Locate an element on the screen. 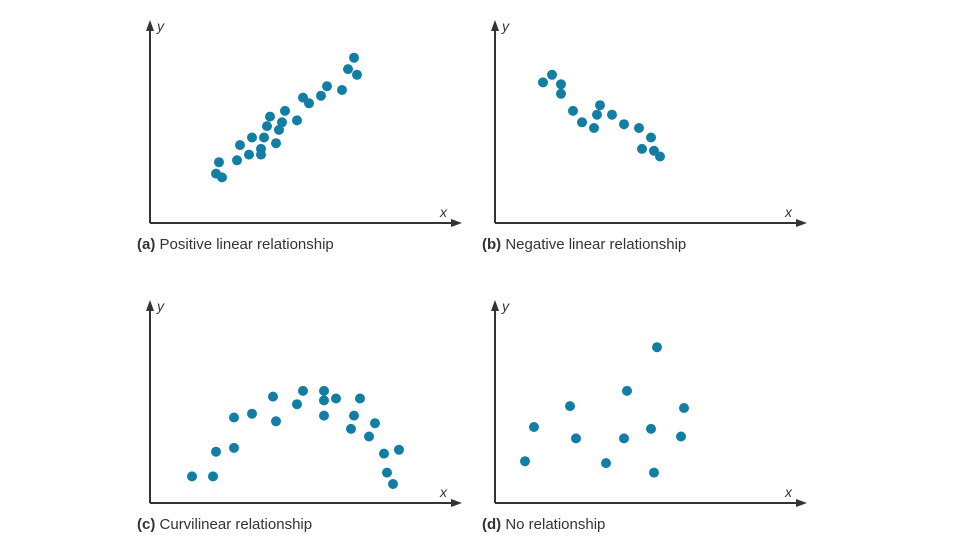 This screenshot has width=960, height=540. caption-letter: (d) is located at coordinates (492, 524).